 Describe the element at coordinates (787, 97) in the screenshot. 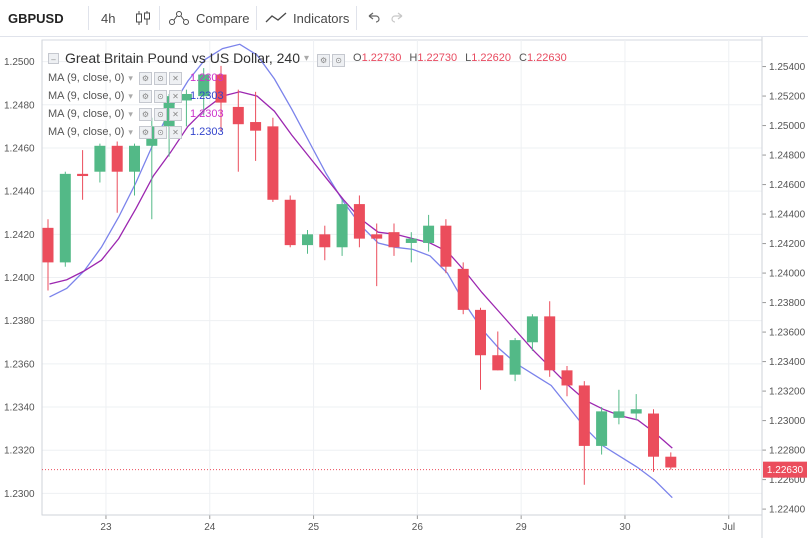

I see `right-axis-tick-label: 1.25200` at that location.